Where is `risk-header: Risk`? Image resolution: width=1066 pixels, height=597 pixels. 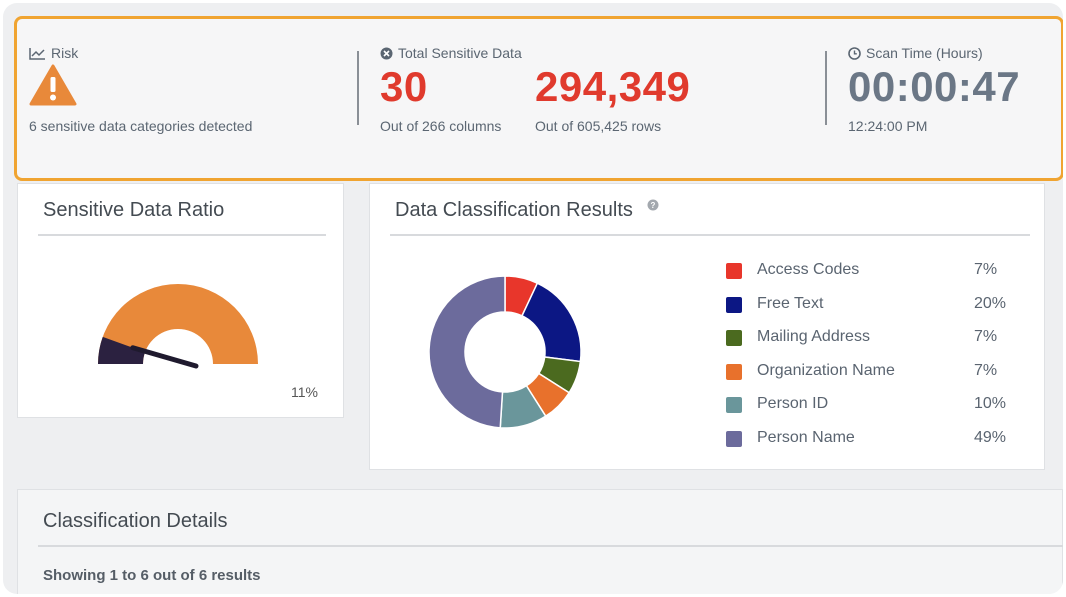
risk-header: Risk is located at coordinates (53, 53).